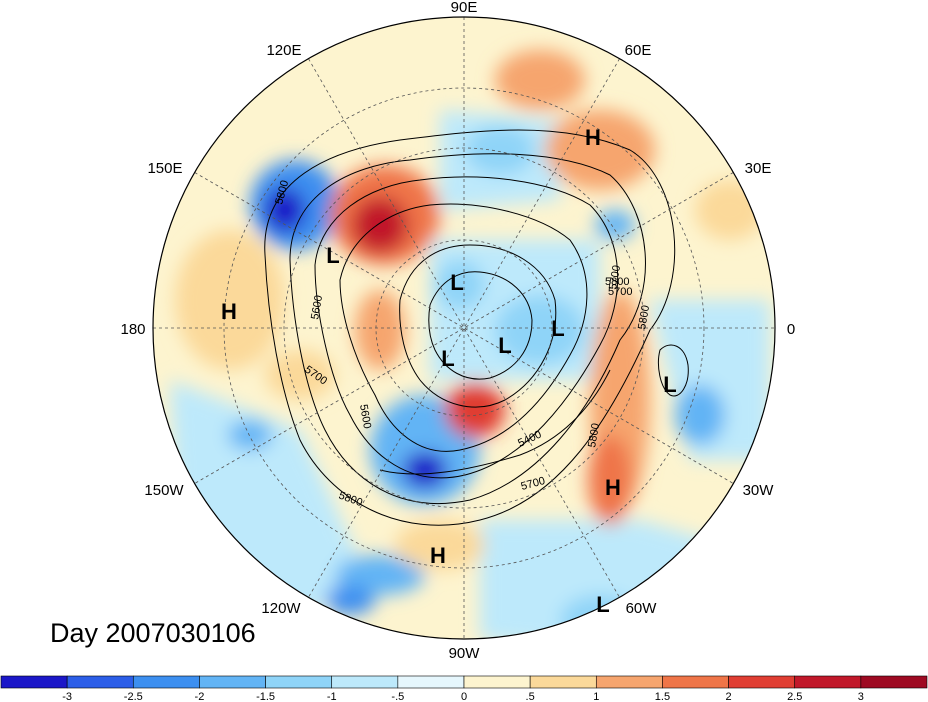 The height and width of the screenshot is (702, 928). Describe the element at coordinates (530, 696) in the screenshot. I see `colorbar-tick-label: .5` at that location.